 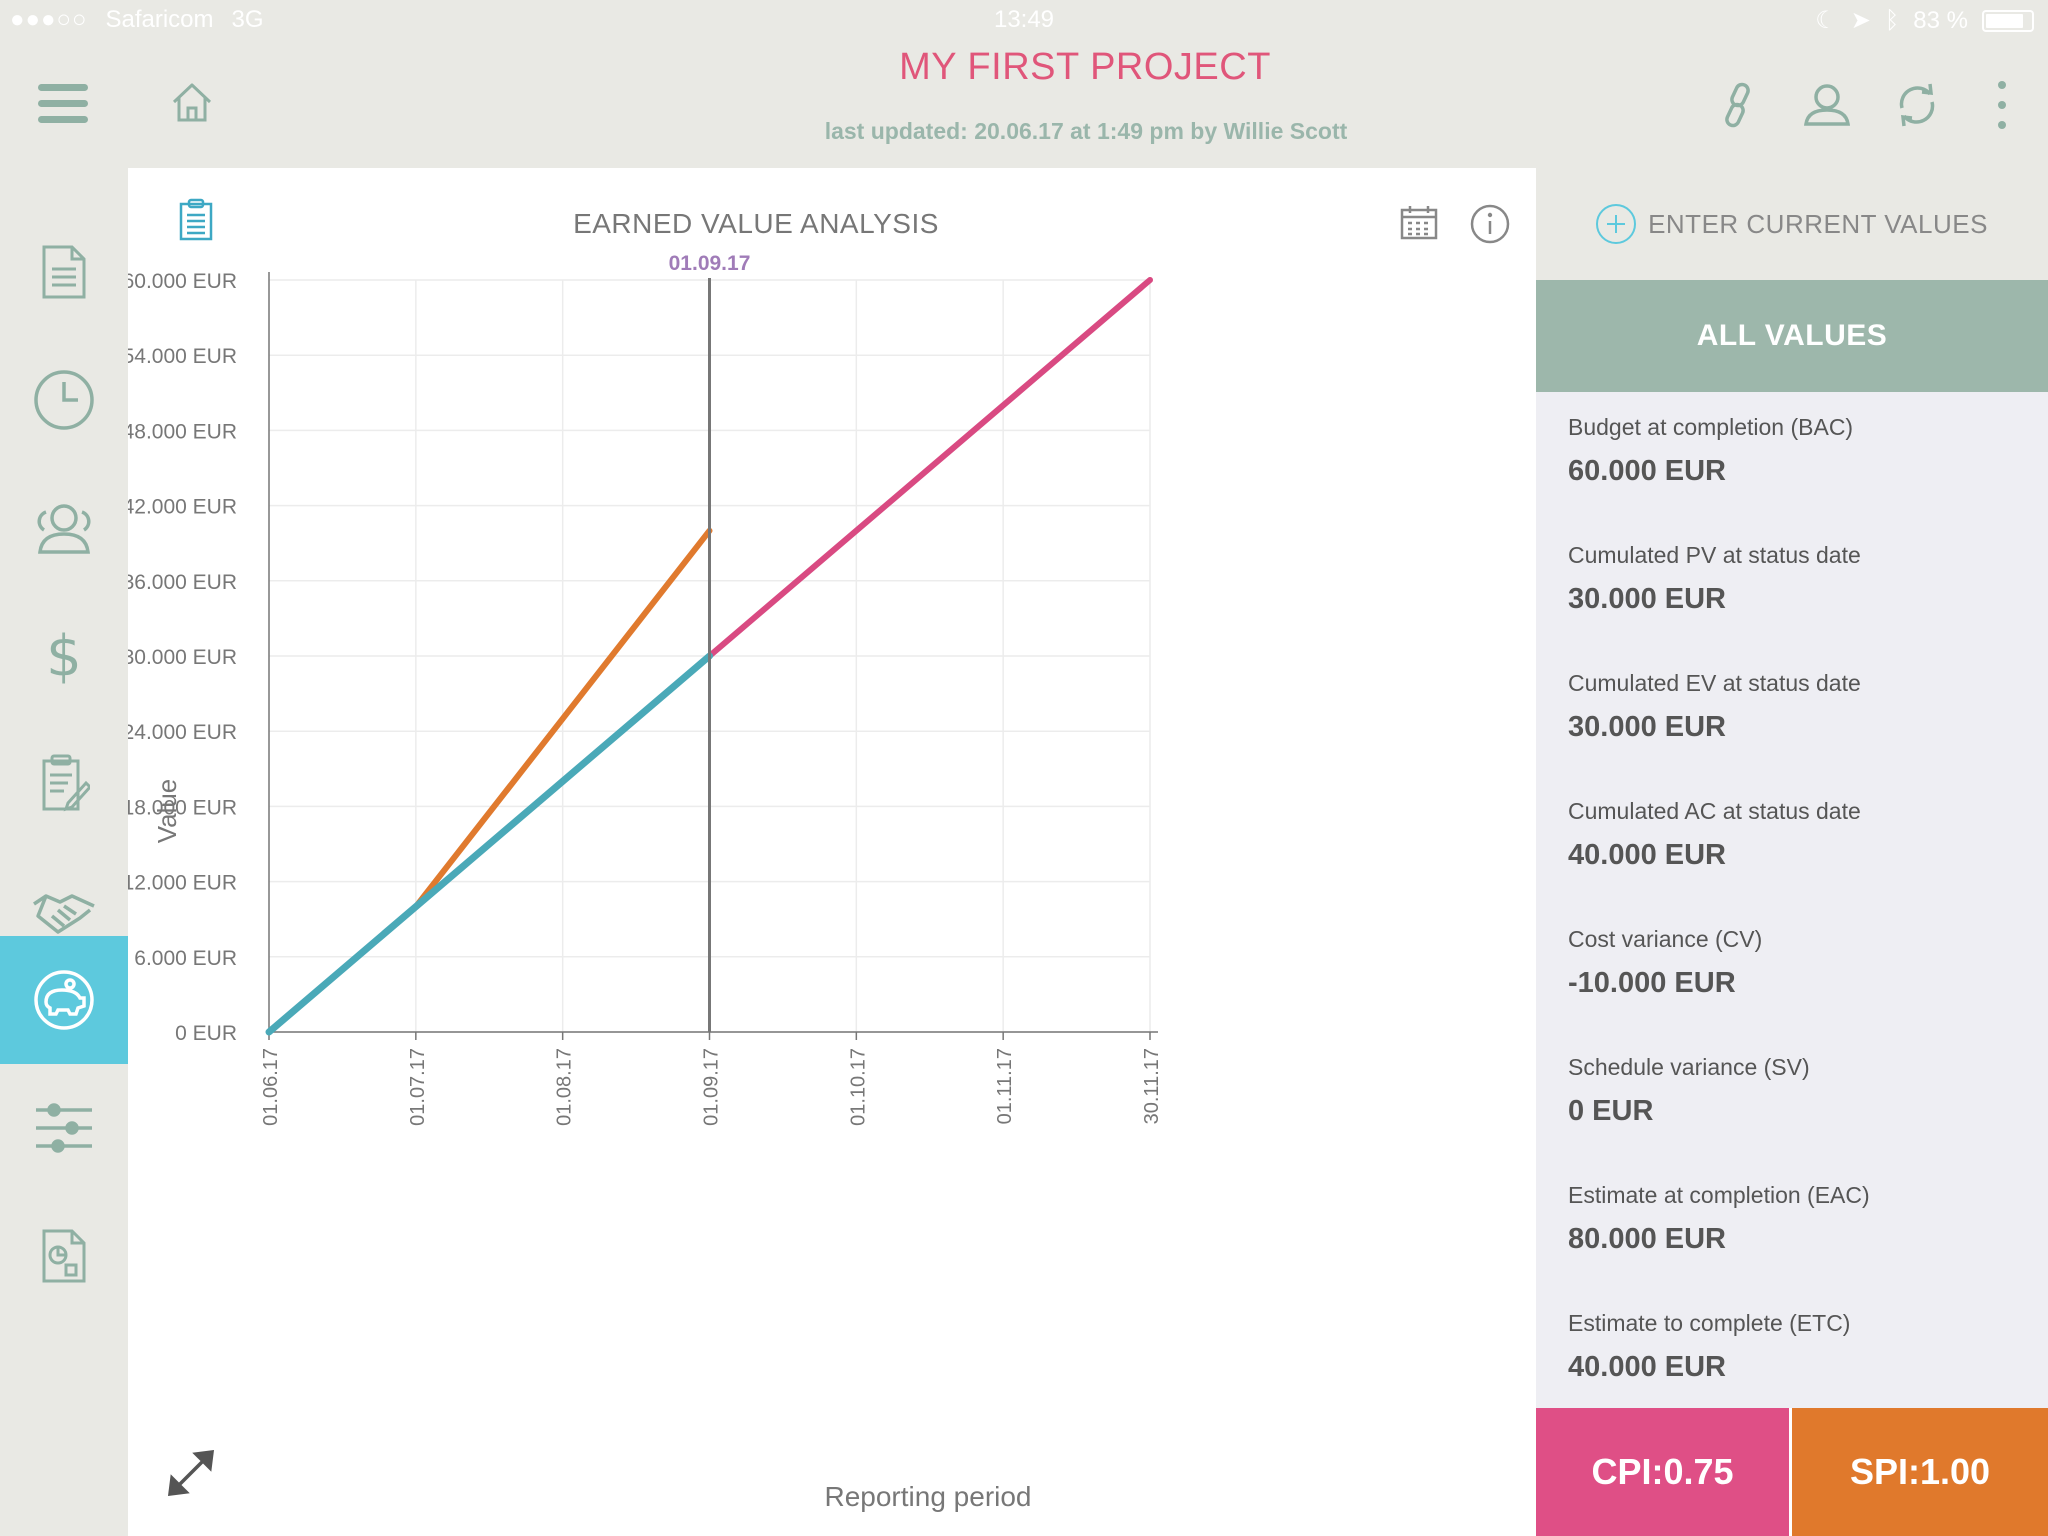 What do you see at coordinates (1085, 67) in the screenshot?
I see `project-title: MY FIRST PROJECT` at bounding box center [1085, 67].